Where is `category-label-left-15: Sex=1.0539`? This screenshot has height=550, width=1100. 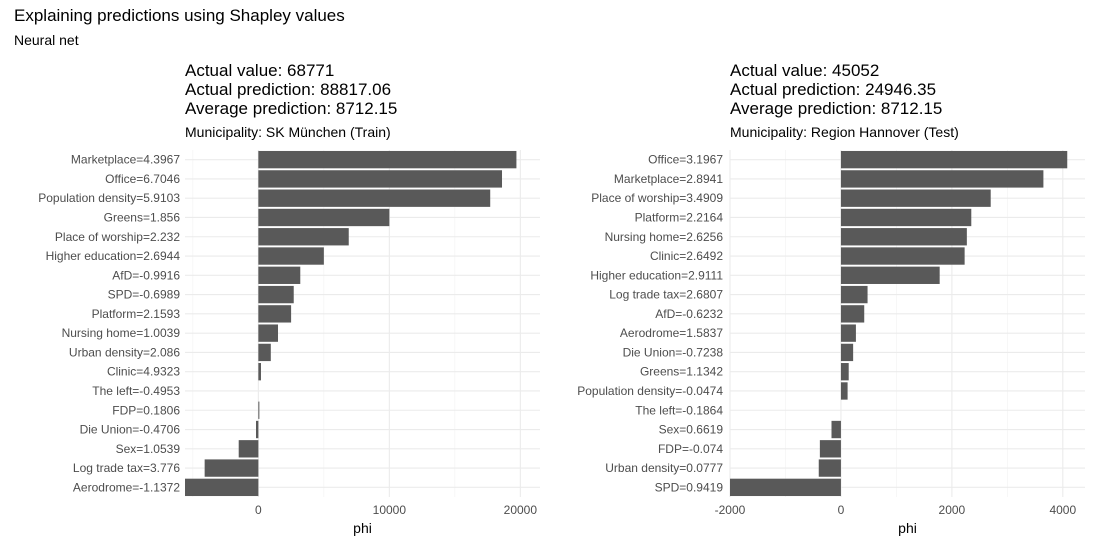 category-label-left-15: Sex=1.0539 is located at coordinates (148, 449).